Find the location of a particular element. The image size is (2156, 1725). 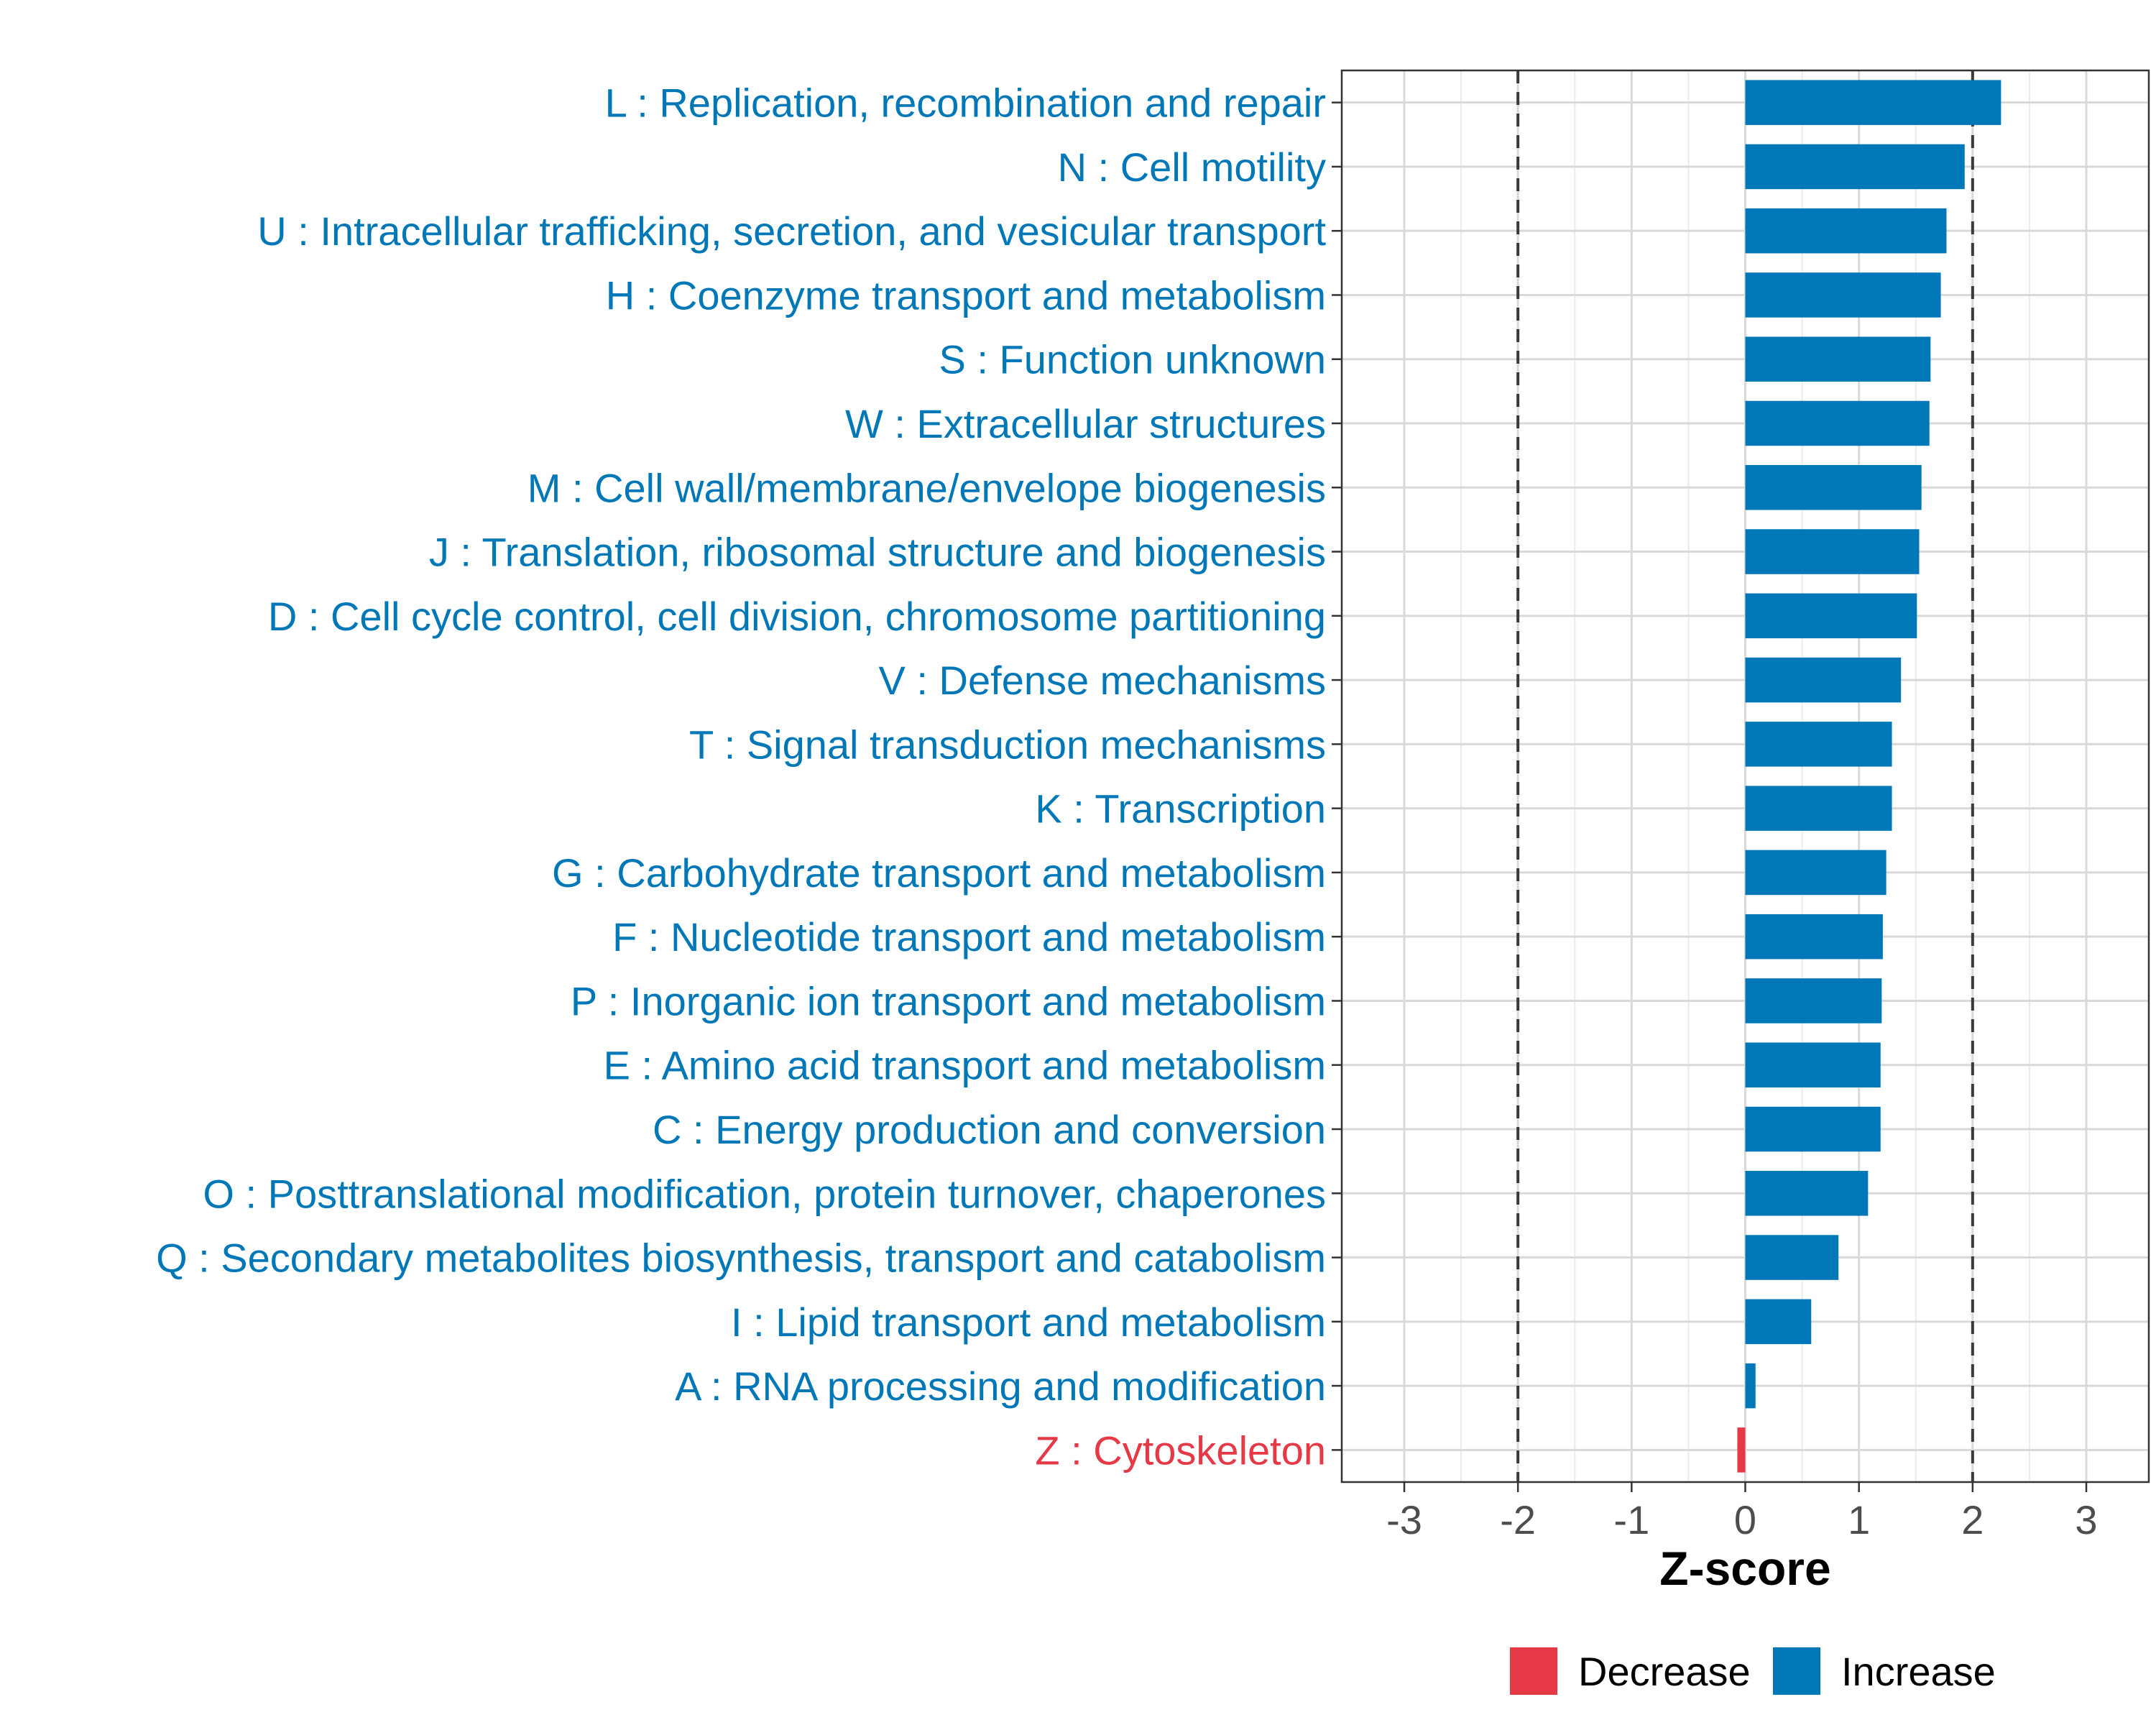

category-label-5: W : Extracellular structures is located at coordinates (1085, 423).